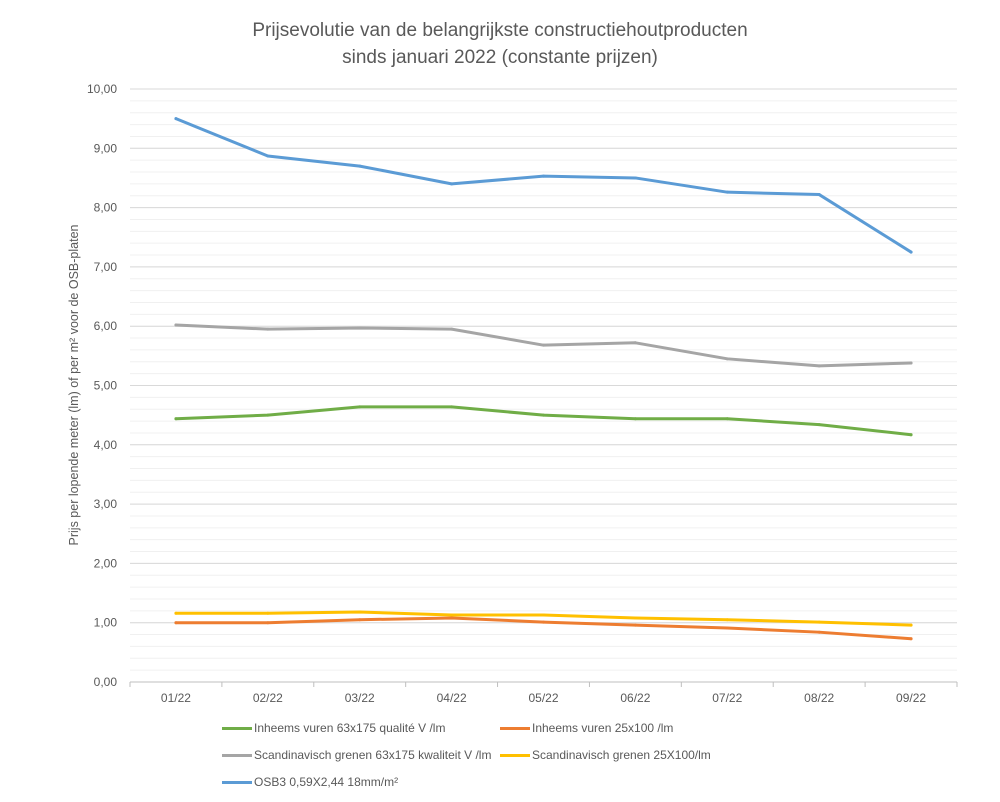  I want to click on y-tick-label: 5,00, so click(106, 386).